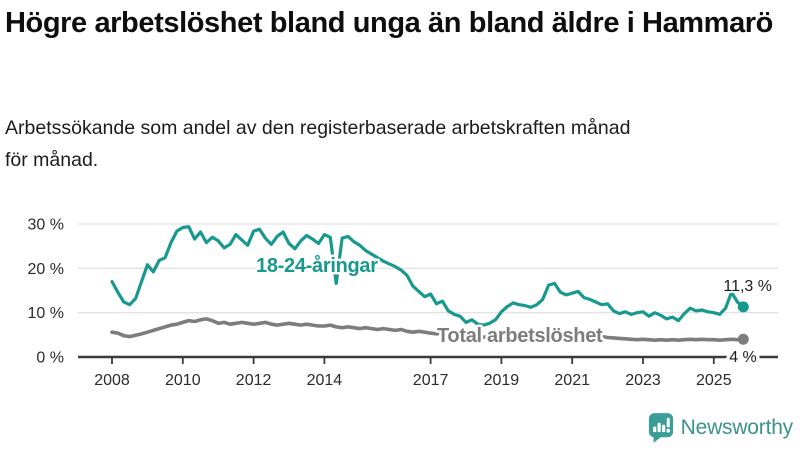 Image resolution: width=800 pixels, height=450 pixels. I want to click on y-tick-label: 0 %, so click(50, 358).